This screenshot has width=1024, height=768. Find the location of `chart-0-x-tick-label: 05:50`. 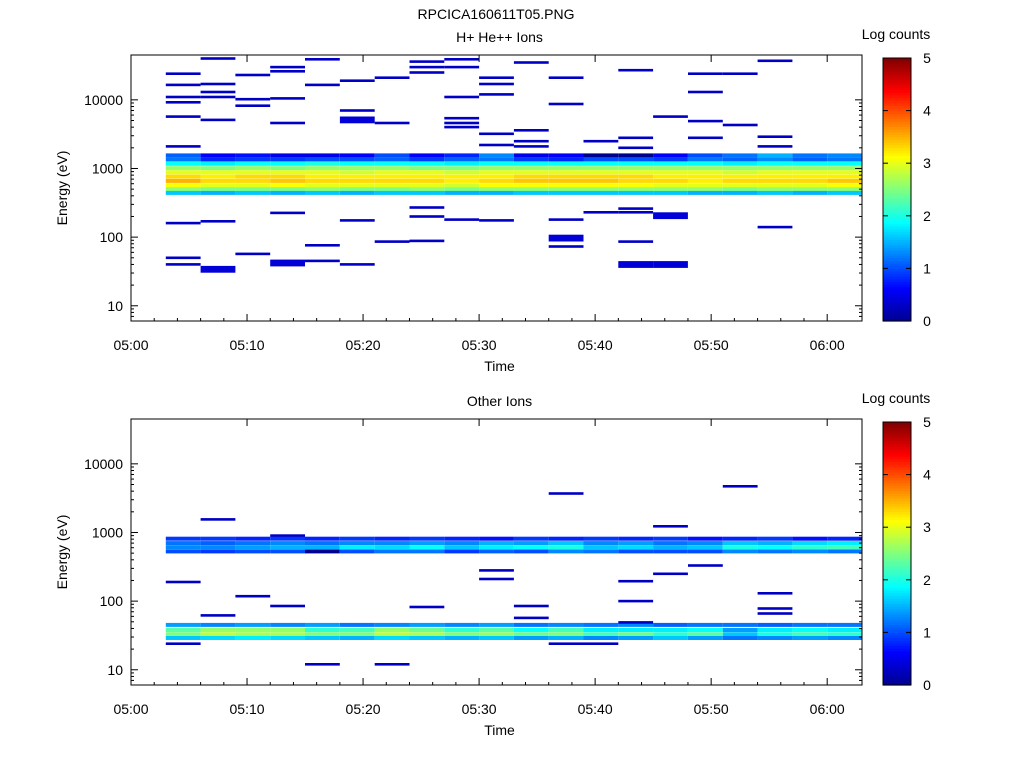

chart-0-x-tick-label: 05:50 is located at coordinates (711, 345).